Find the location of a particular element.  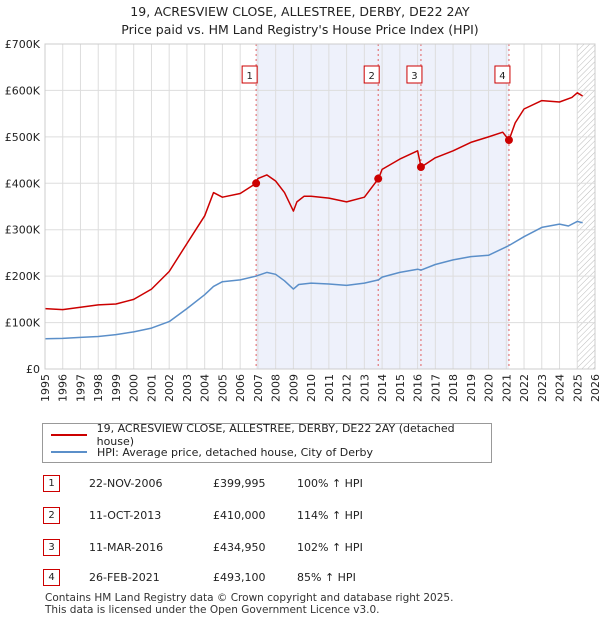

sale-number-label: 4 is located at coordinates (502, 76).